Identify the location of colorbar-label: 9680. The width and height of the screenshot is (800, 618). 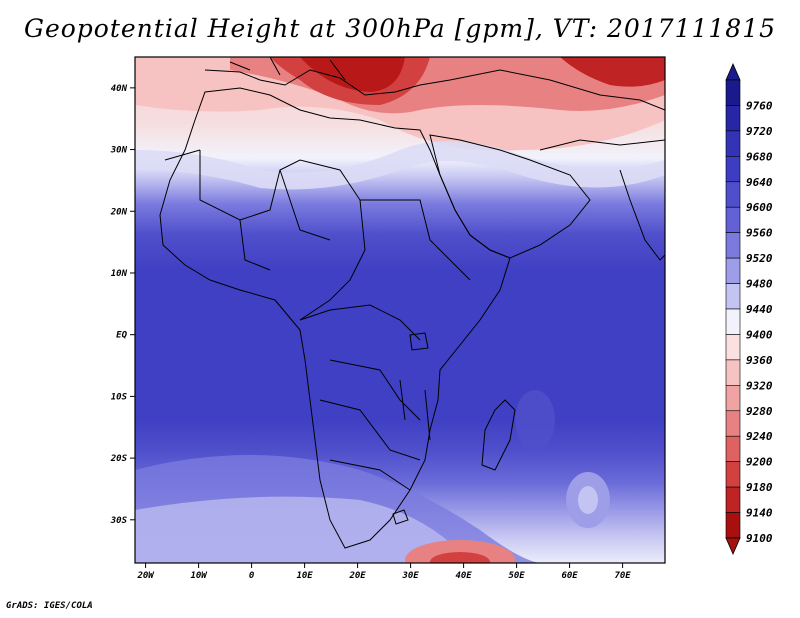
(759, 156).